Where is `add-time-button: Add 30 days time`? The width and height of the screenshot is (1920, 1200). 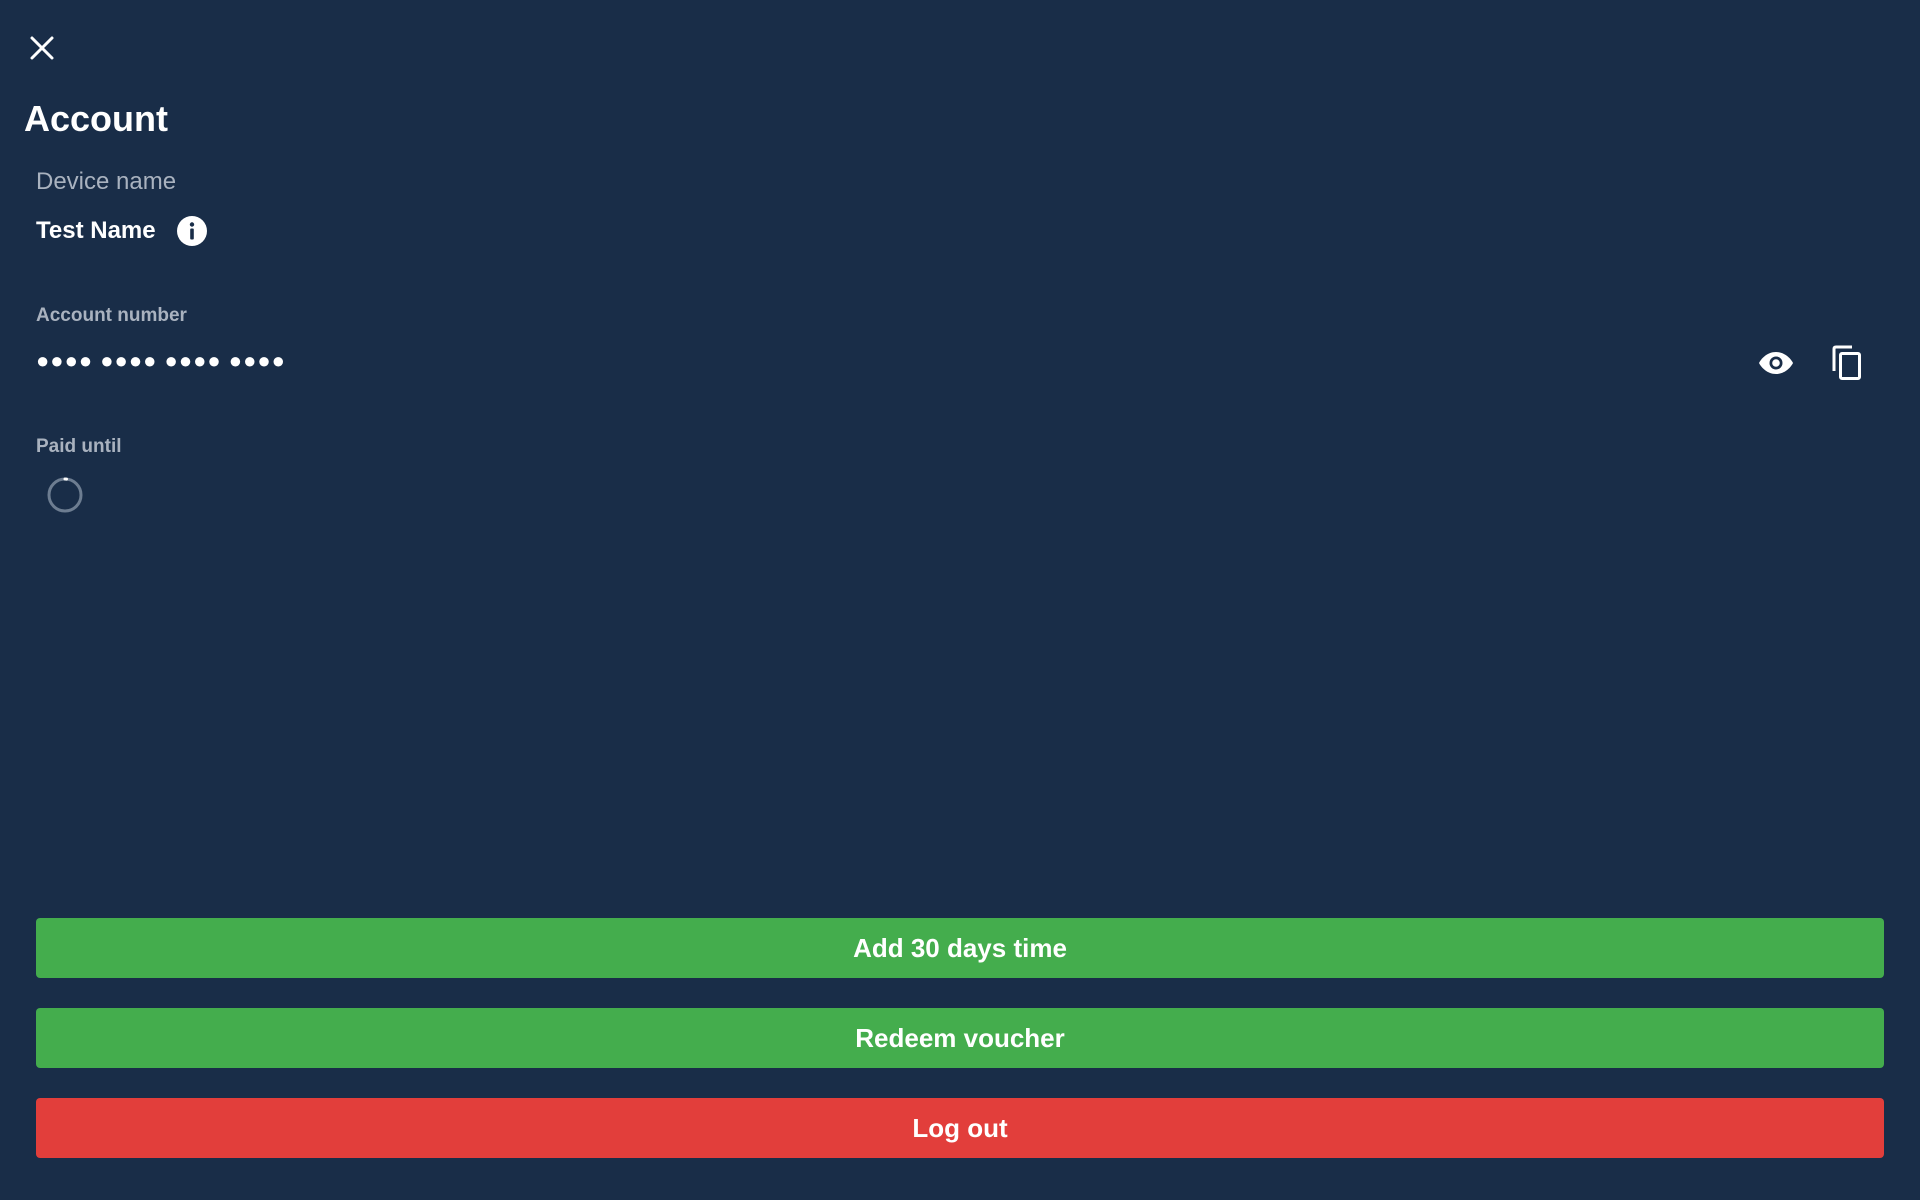 add-time-button: Add 30 days time is located at coordinates (960, 948).